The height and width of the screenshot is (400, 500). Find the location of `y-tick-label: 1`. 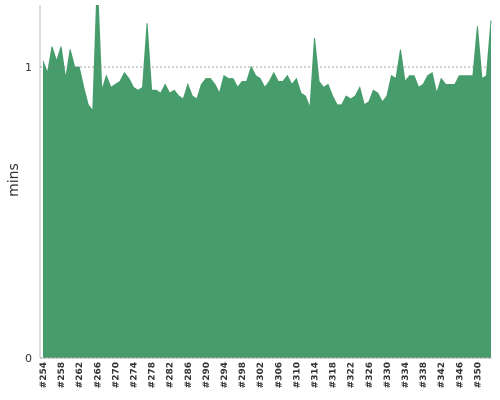

y-tick-label: 1 is located at coordinates (28, 67).